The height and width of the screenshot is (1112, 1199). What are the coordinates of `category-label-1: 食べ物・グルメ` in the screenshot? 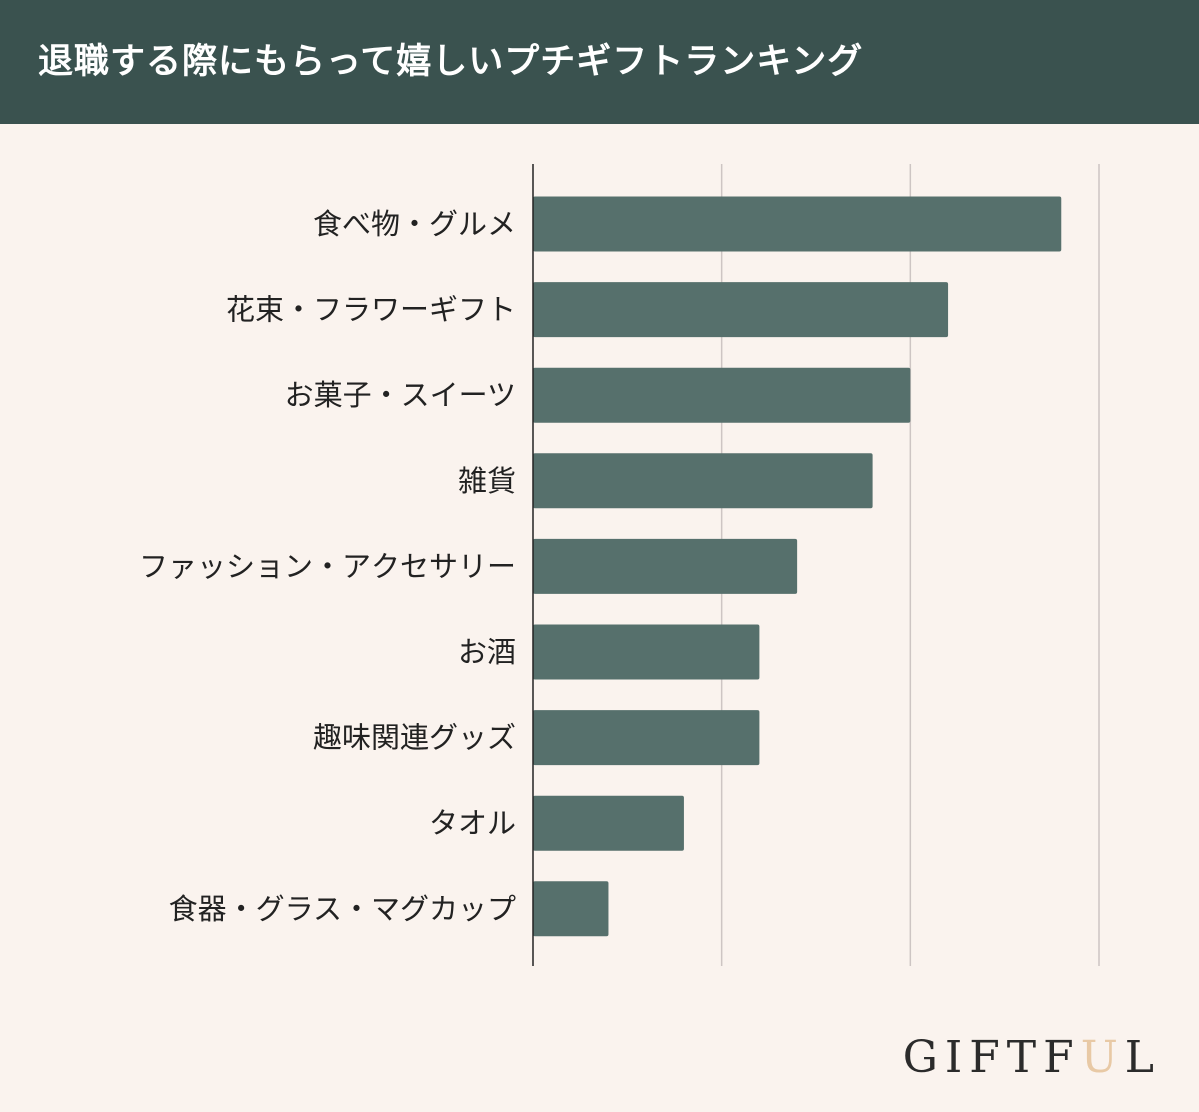 It's located at (414, 224).